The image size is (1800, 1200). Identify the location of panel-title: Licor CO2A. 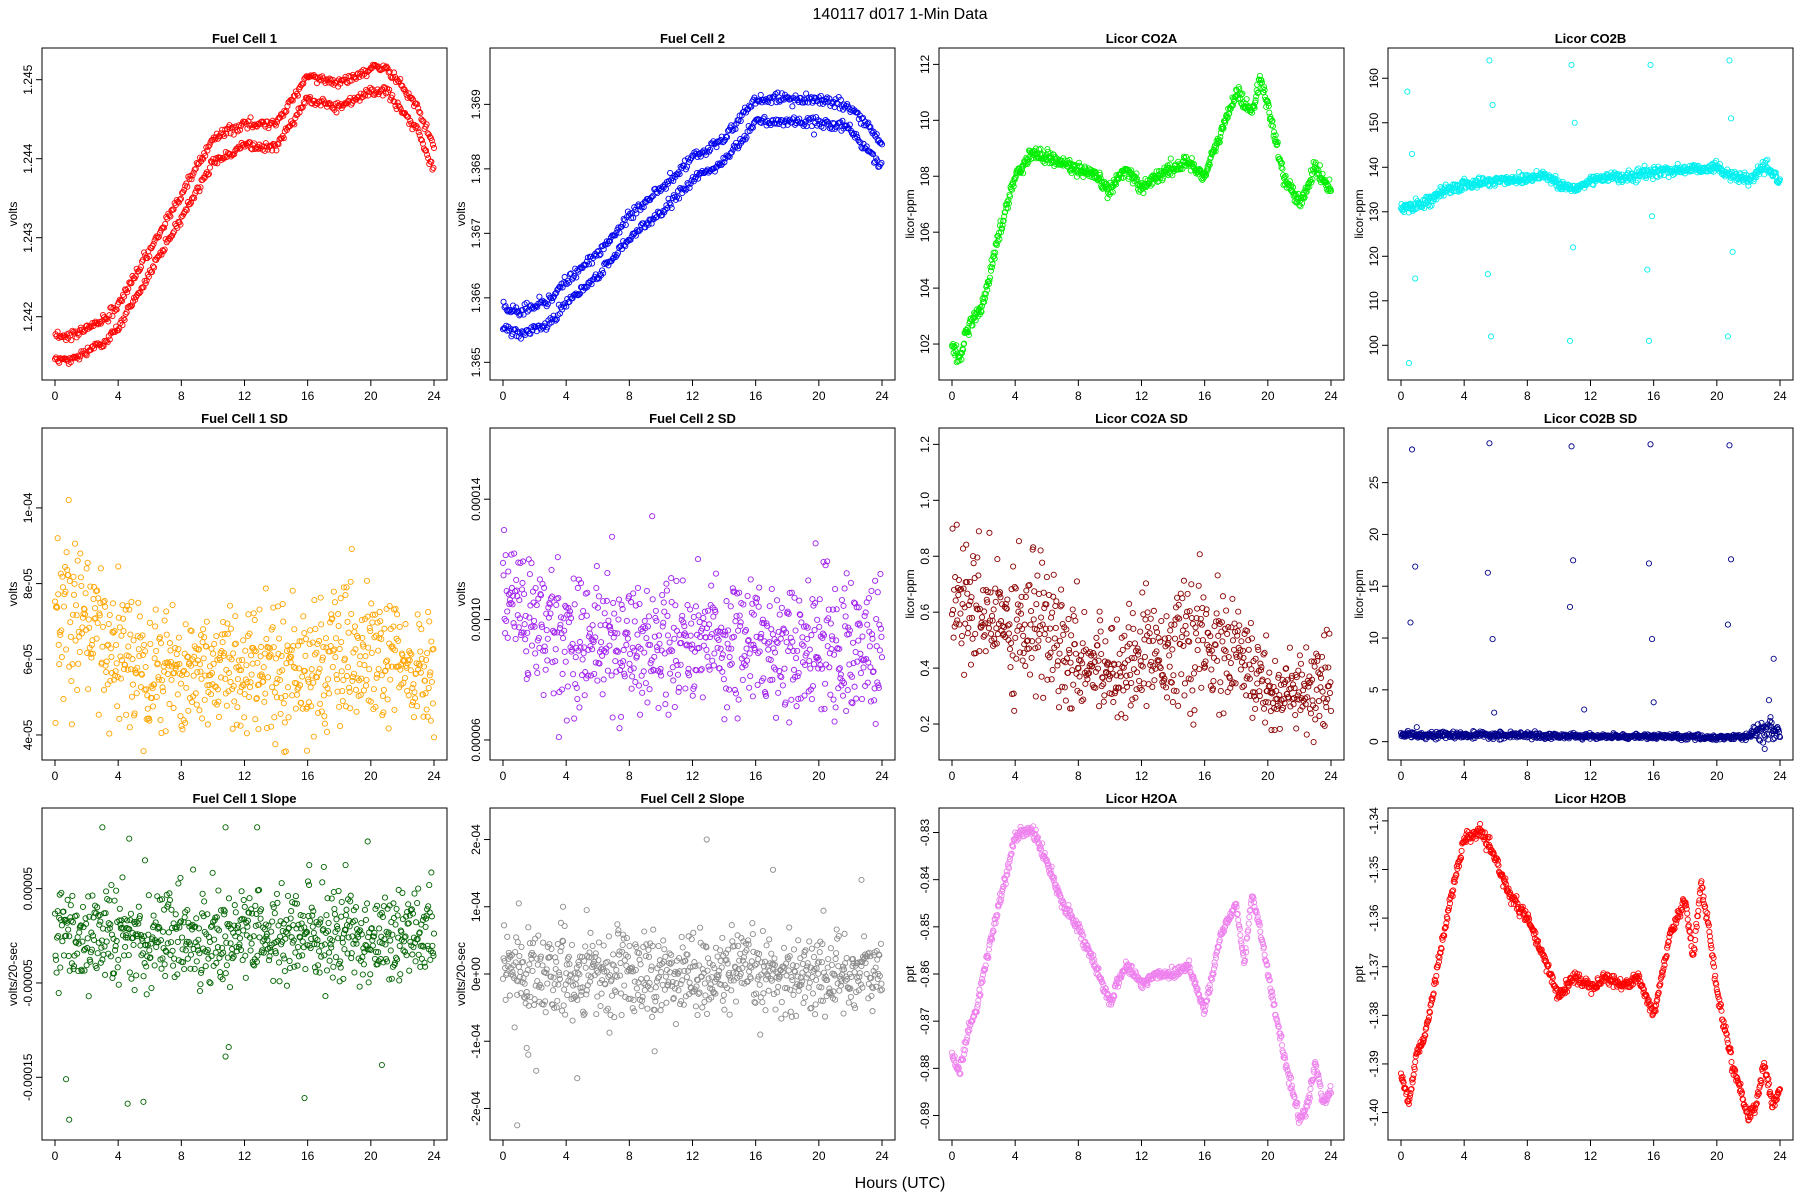
(1142, 38).